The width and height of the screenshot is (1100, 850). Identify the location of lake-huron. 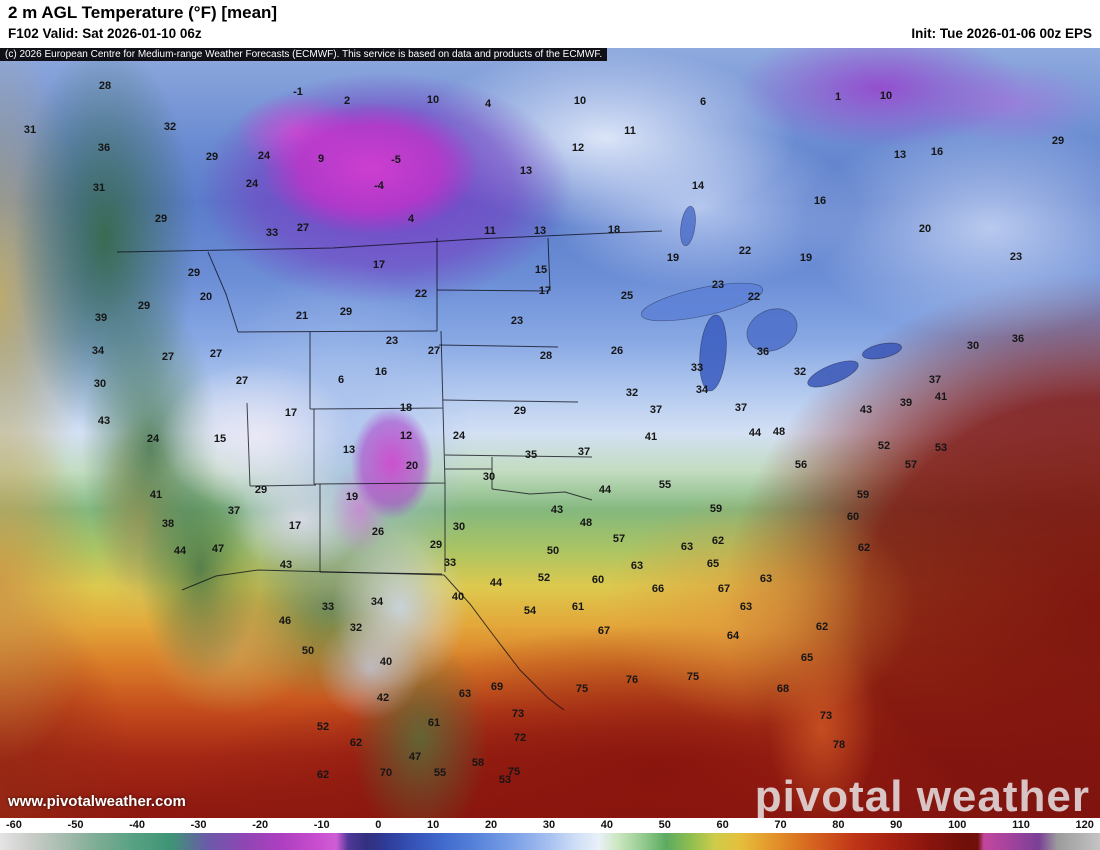
(772, 330).